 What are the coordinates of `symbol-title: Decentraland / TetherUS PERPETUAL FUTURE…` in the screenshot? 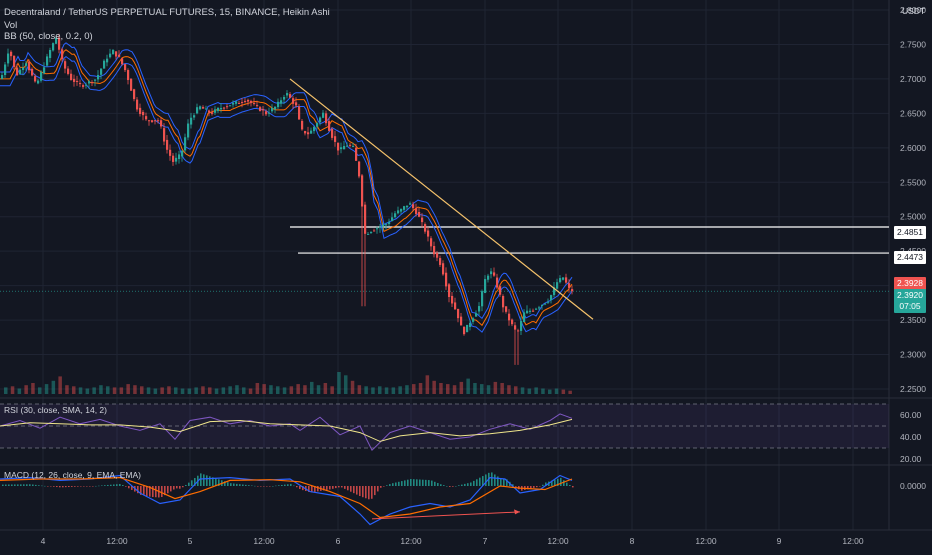 It's located at (167, 12).